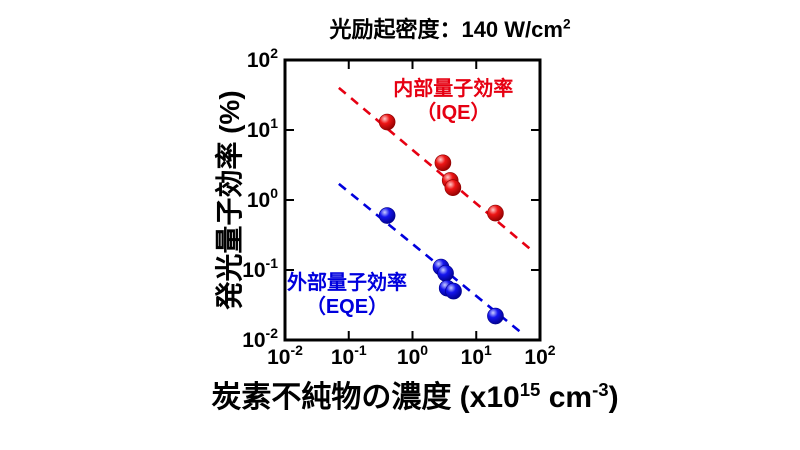  I want to click on eqe-series-label: 外部量子効率, so click(347, 282).